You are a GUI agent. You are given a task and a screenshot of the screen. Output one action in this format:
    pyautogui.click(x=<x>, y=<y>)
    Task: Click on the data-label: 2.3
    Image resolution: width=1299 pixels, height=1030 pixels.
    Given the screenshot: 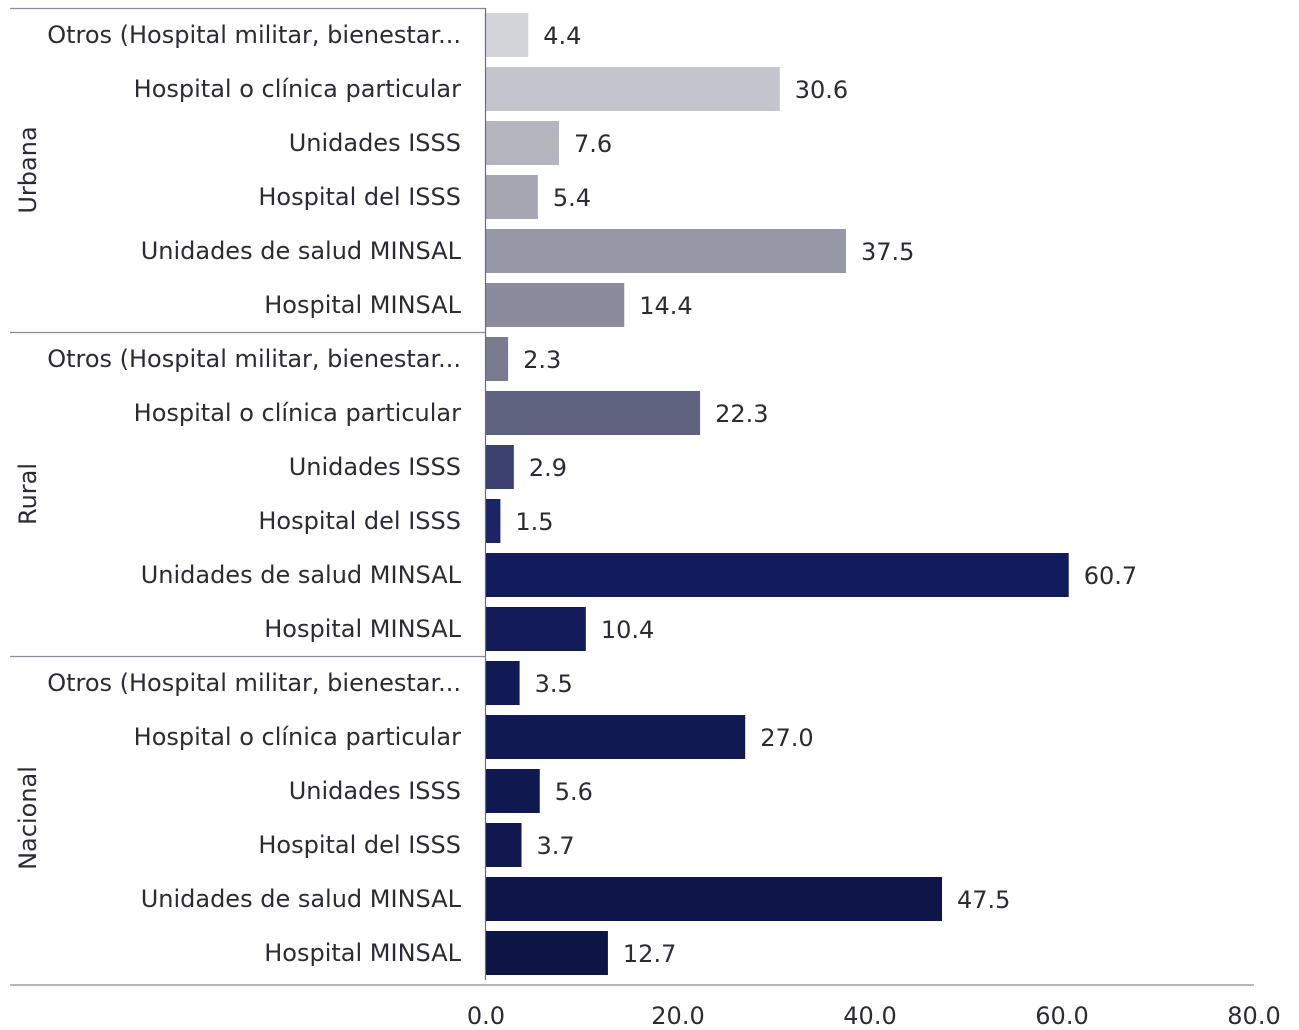 What is the action you would take?
    pyautogui.click(x=542, y=360)
    